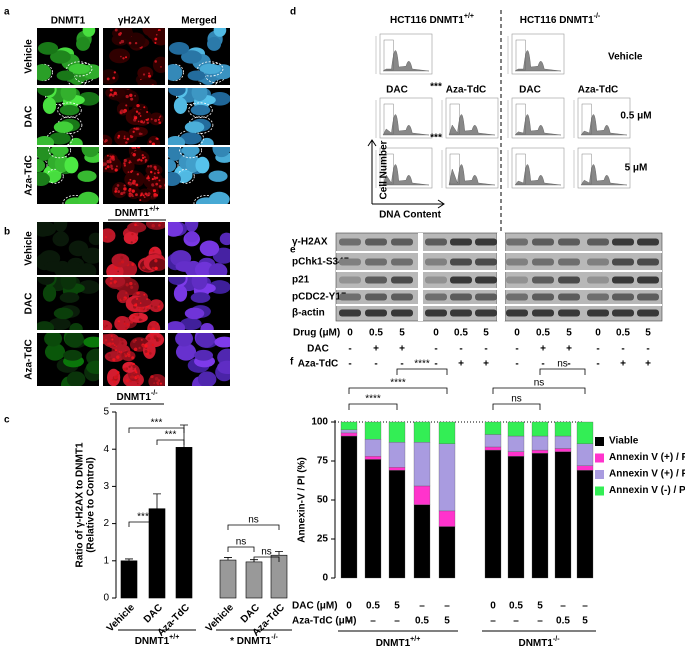 The width and height of the screenshot is (685, 654). I want to click on significance-bracket, so click(422, 371).